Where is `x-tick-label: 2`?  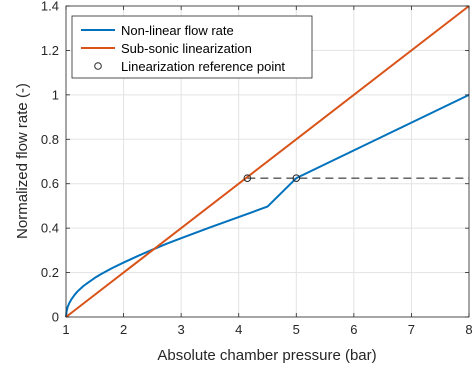
x-tick-label: 2 is located at coordinates (123, 329).